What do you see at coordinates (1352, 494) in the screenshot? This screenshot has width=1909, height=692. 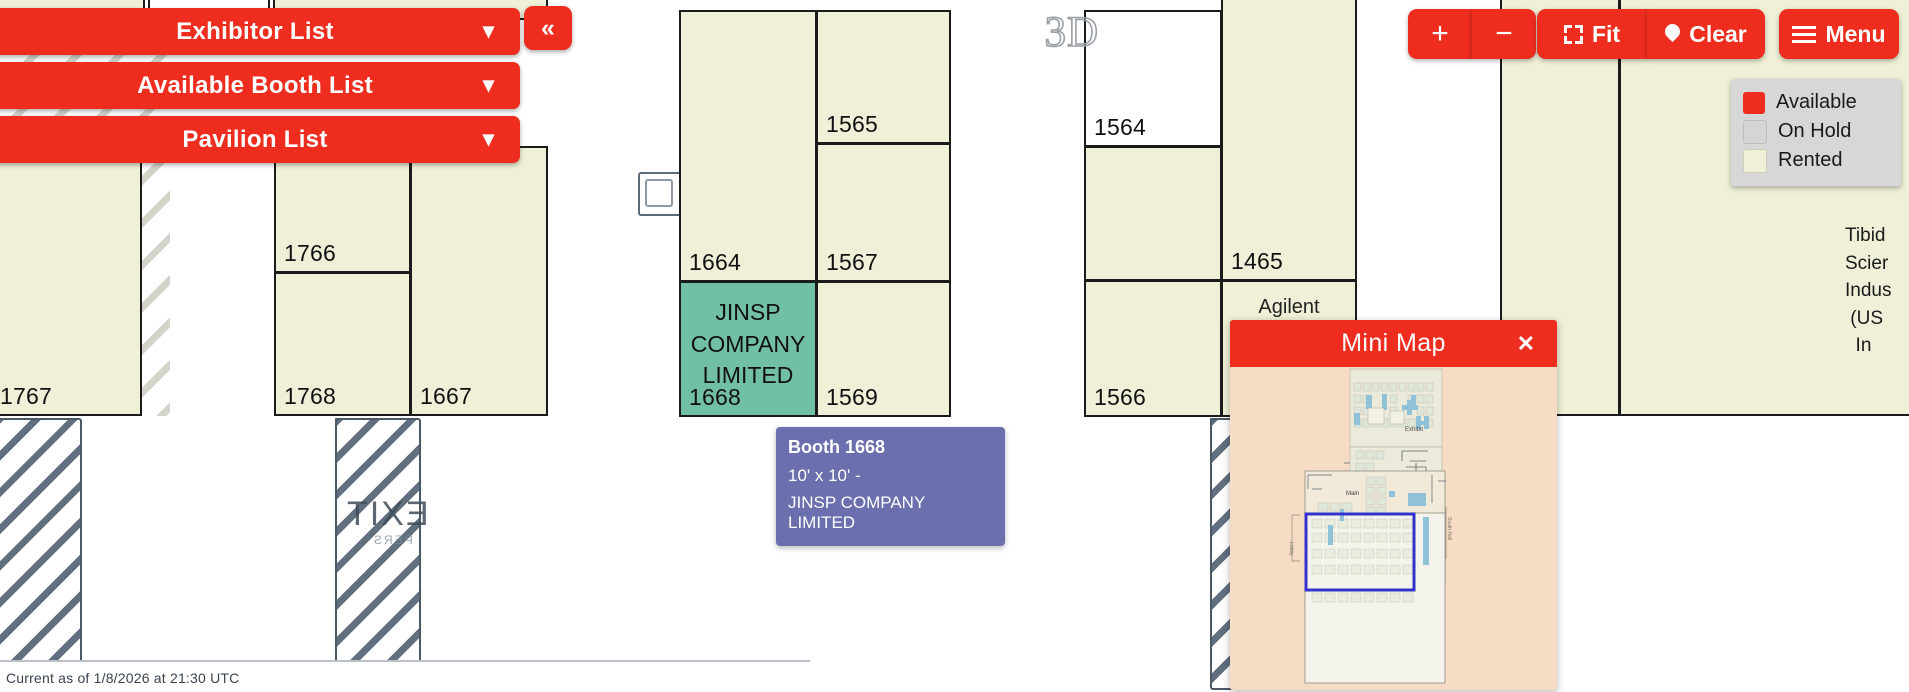 I see `svg-text: Main` at bounding box center [1352, 494].